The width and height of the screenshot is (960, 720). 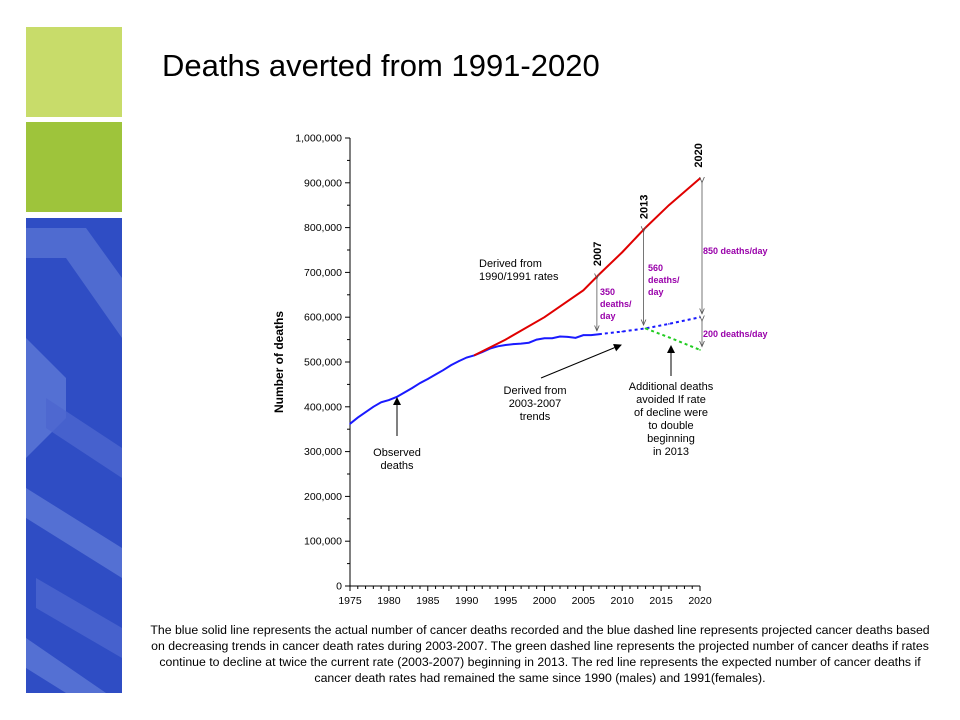 What do you see at coordinates (645, 207) in the screenshot?
I see `year-marker-label: 2013` at bounding box center [645, 207].